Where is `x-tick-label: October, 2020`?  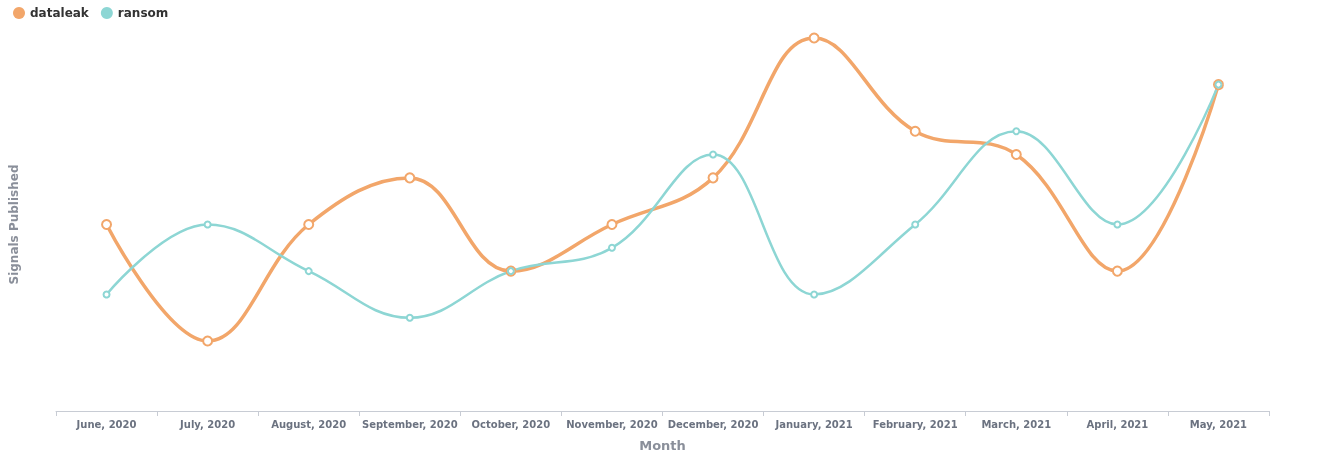 x-tick-label: October, 2020 is located at coordinates (511, 424).